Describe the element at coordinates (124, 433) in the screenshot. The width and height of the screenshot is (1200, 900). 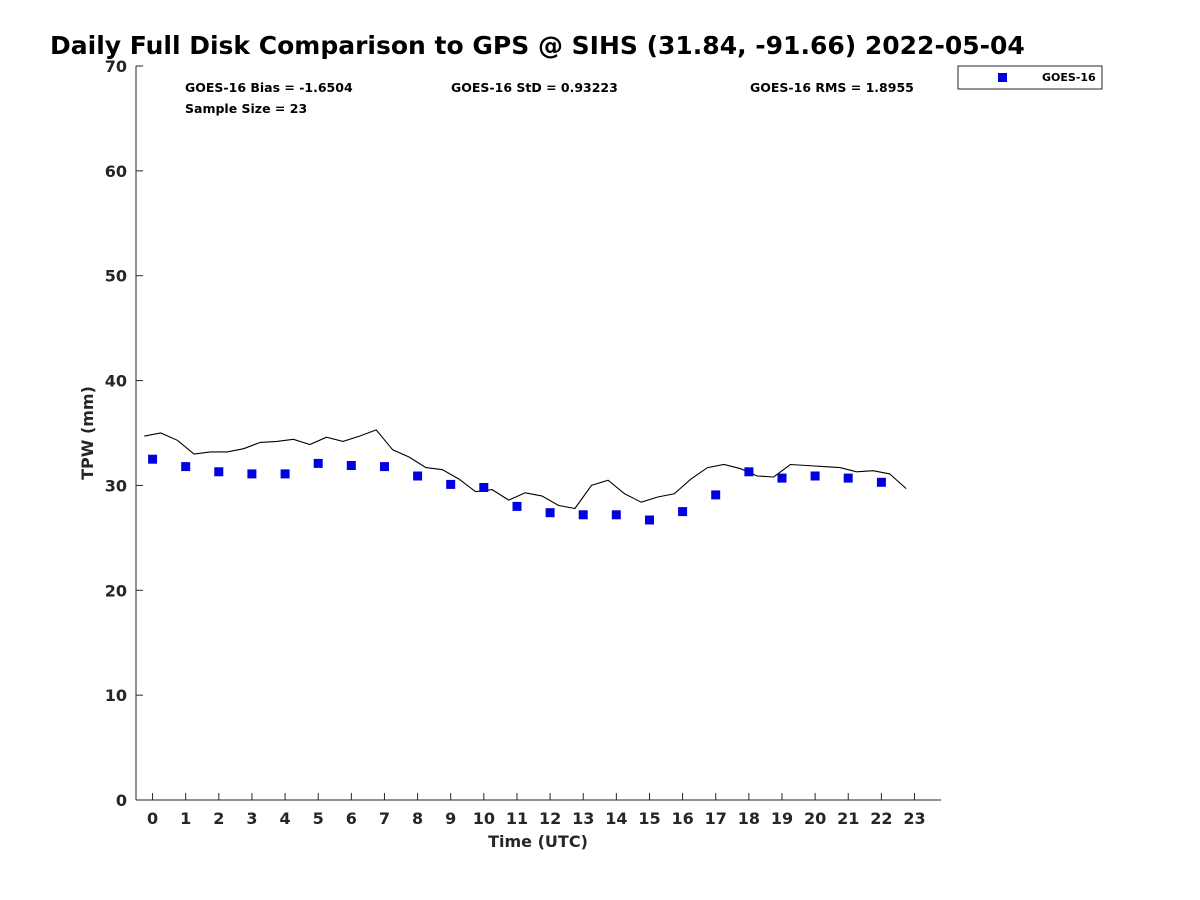
I see `y-axis-ticks: 0 10 20 30 40 50 60 70` at that location.